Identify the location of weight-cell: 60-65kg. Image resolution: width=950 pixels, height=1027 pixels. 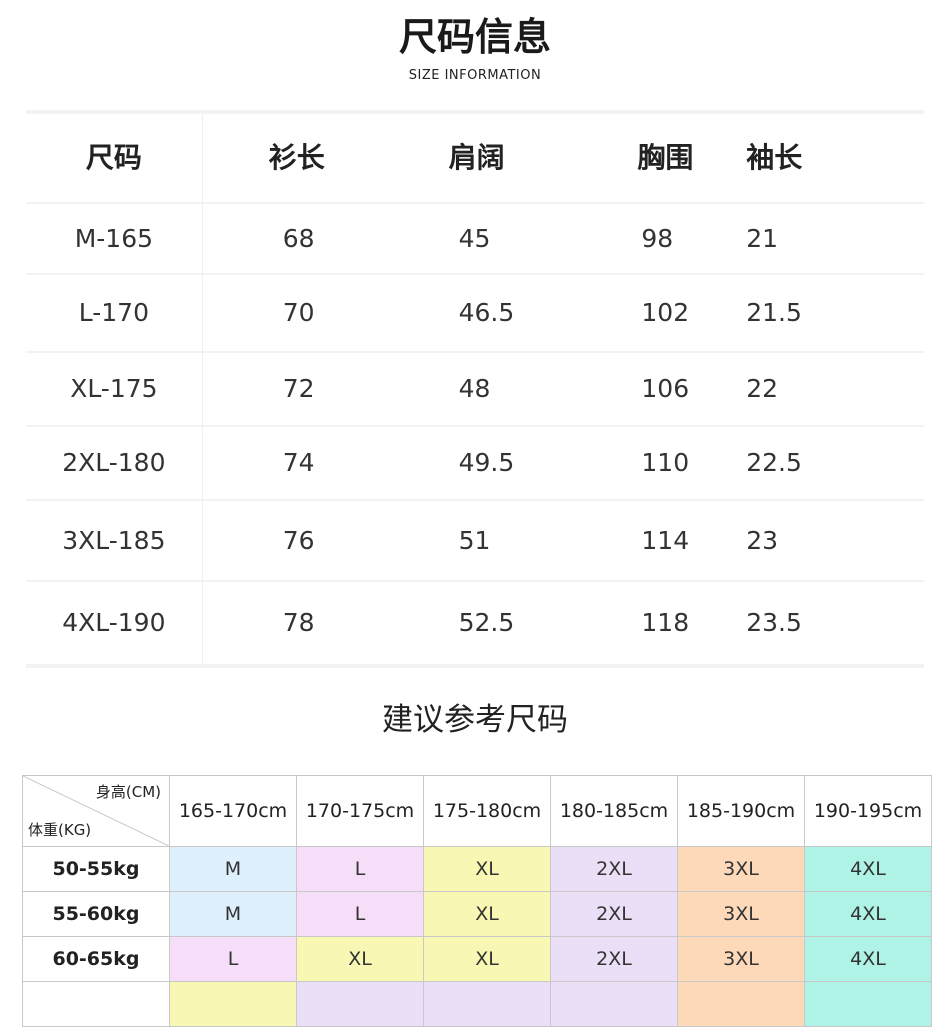
(96, 959).